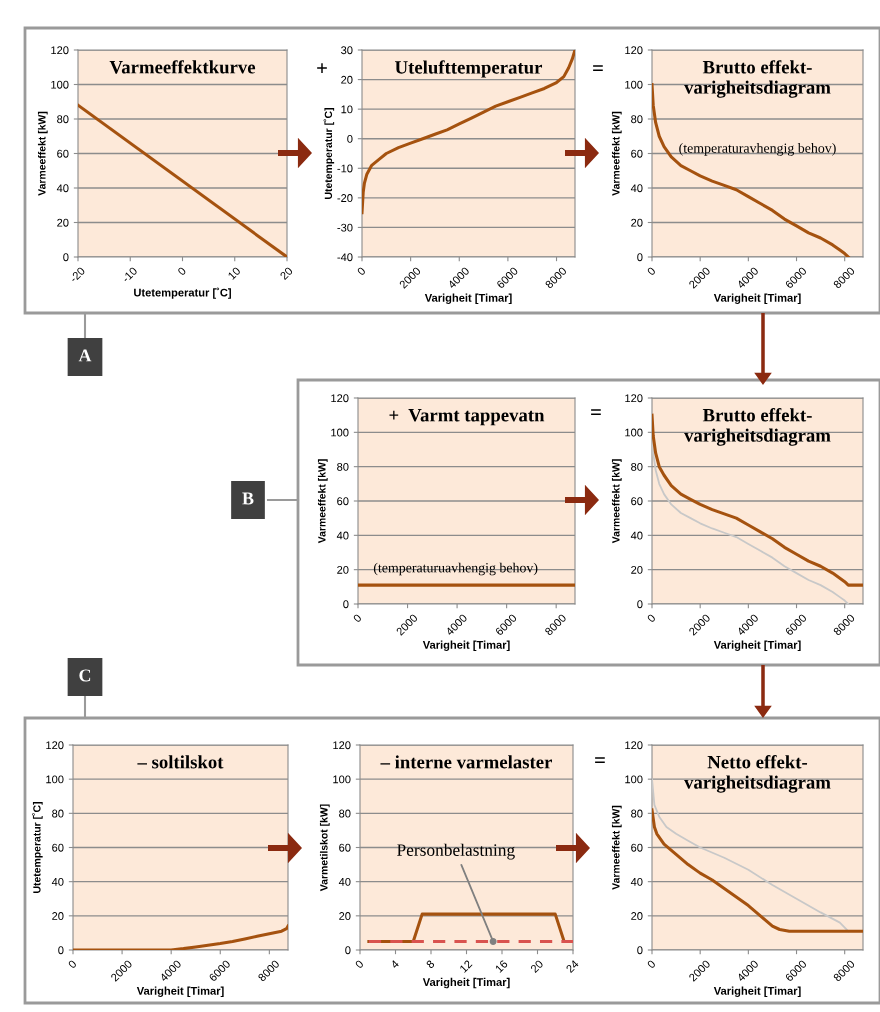  I want to click on x-axis-title: Utetemperatur [˚C], so click(182, 293).